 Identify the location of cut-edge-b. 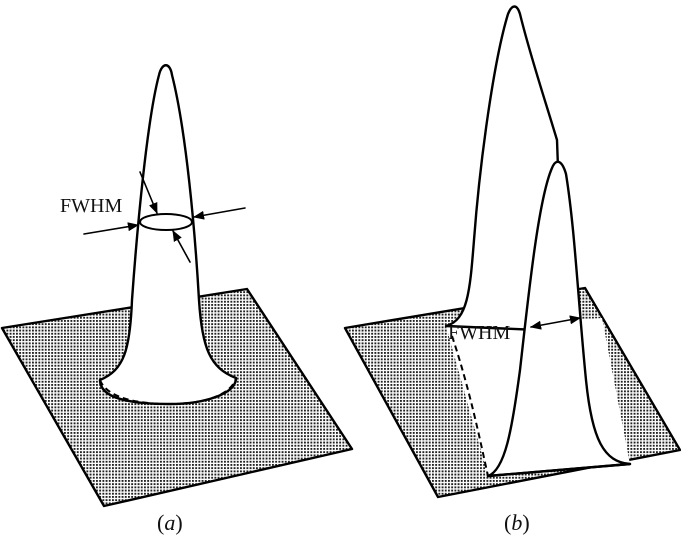
(470, 406).